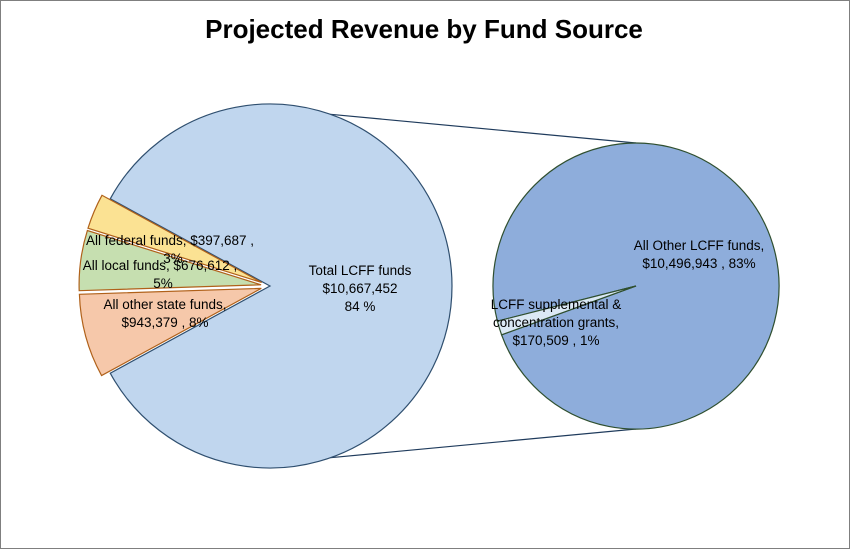 Image resolution: width=850 pixels, height=549 pixels. I want to click on label-state-value: $943,379 , 8%, so click(164, 322).